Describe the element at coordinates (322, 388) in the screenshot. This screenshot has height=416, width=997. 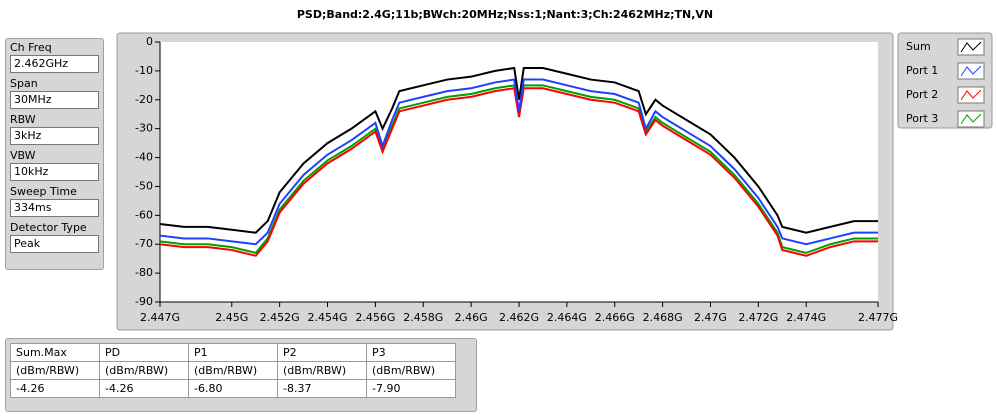
I see `table-cell: -8.37` at that location.